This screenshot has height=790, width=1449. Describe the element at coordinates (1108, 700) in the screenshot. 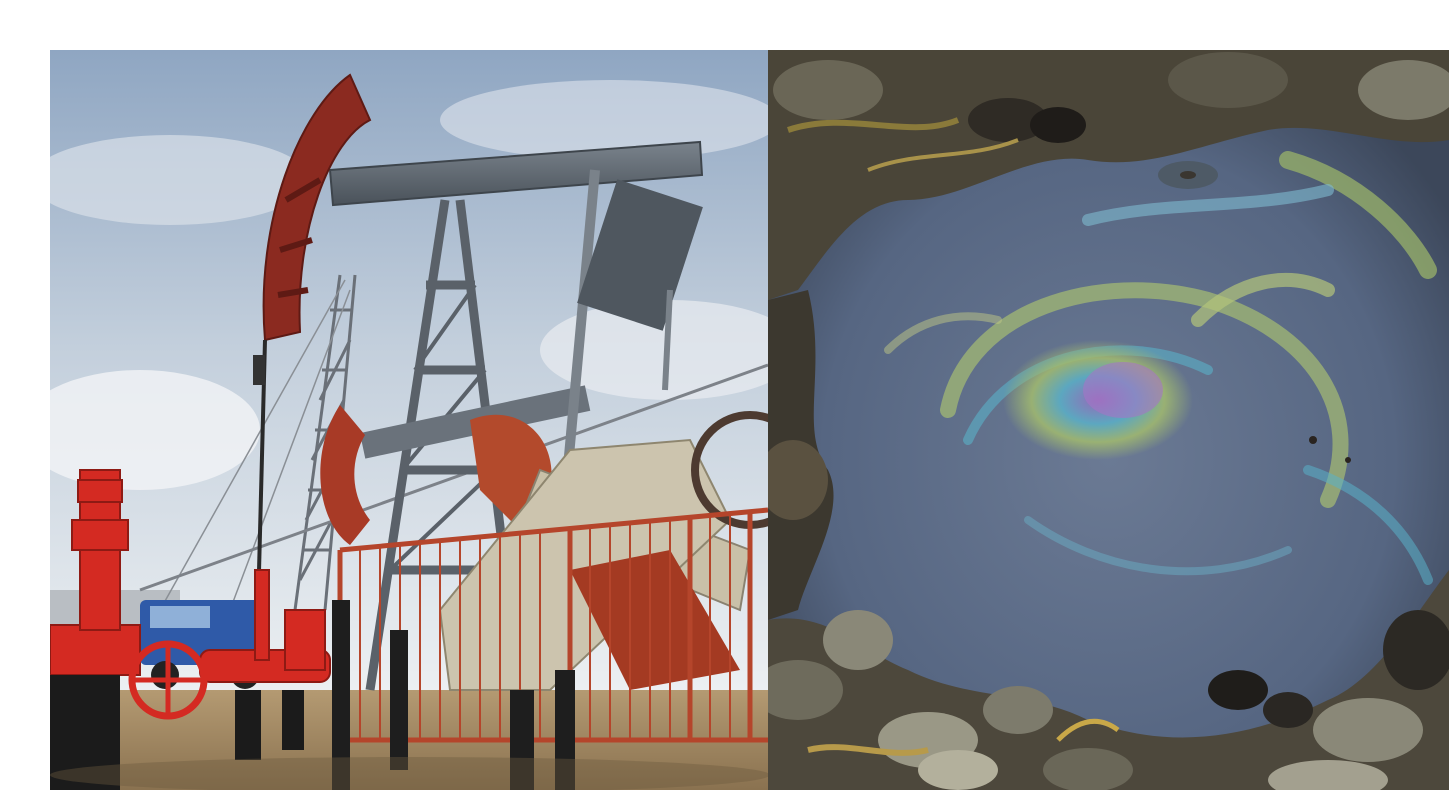

I see `rocks-bottom` at that location.